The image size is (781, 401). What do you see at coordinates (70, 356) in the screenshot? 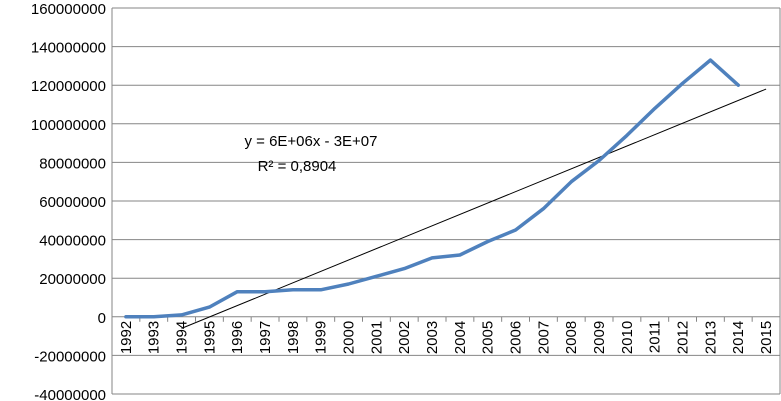
I see `y-tick-label-1: -20000000` at bounding box center [70, 356].